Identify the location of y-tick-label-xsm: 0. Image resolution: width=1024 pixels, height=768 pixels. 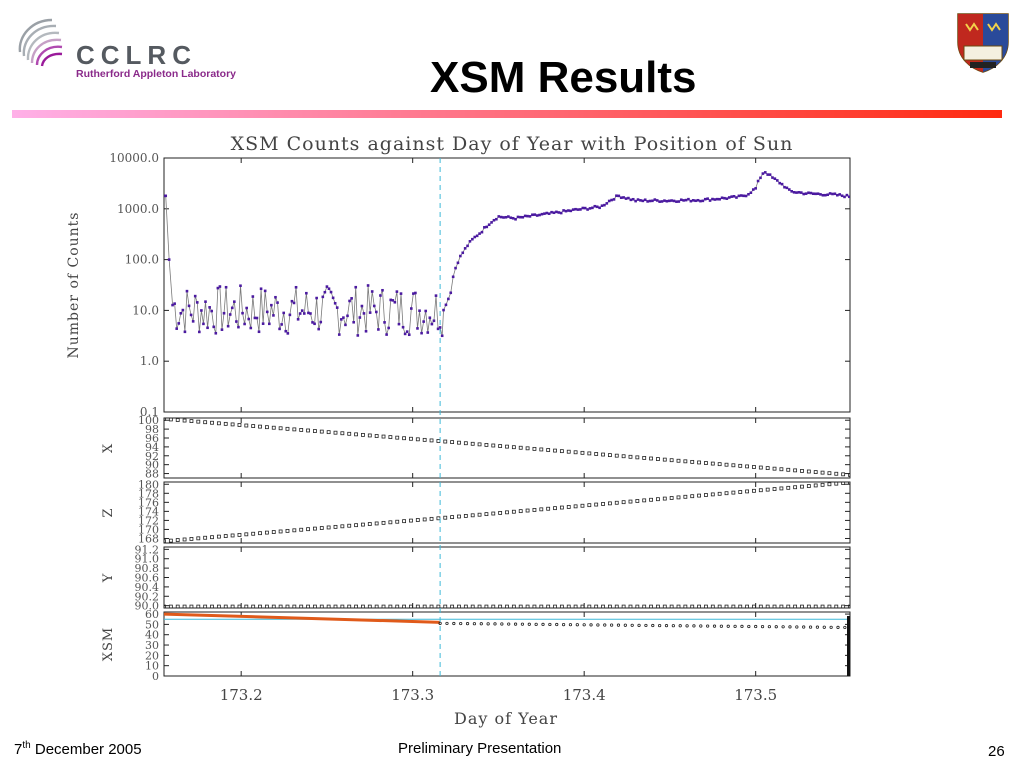
(155, 676).